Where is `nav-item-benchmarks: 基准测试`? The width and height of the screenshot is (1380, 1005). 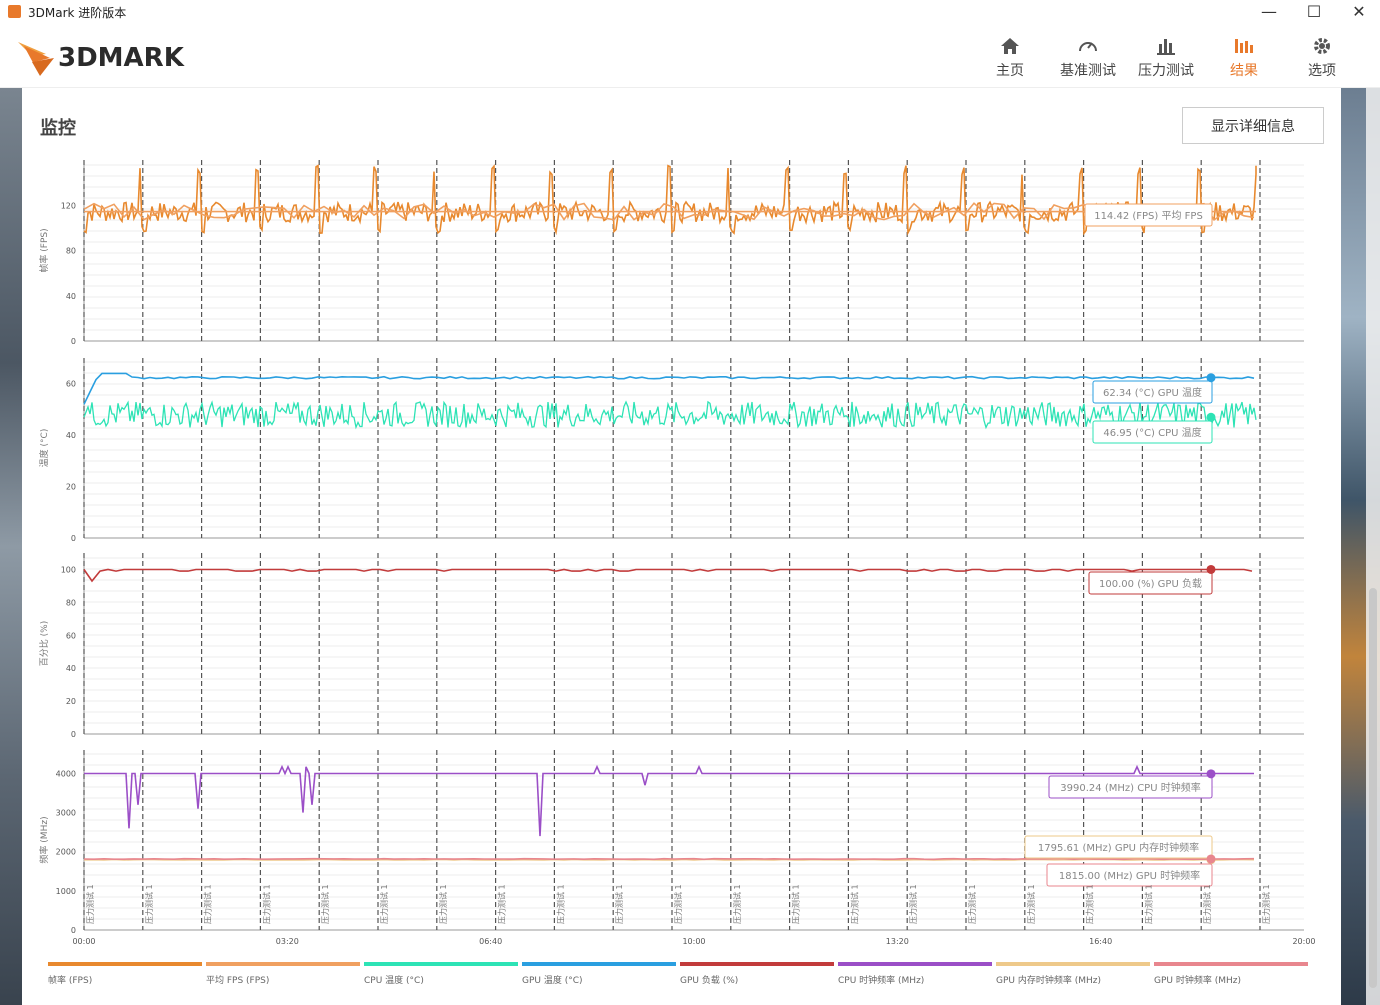 nav-item-benchmarks: 基准测试 is located at coordinates (1088, 57).